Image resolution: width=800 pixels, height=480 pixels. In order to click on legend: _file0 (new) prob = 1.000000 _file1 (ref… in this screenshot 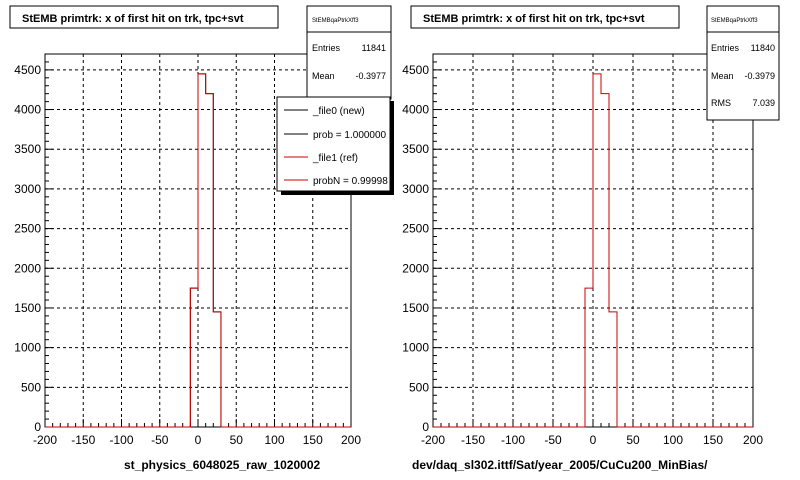, I will do `click(335, 145)`.